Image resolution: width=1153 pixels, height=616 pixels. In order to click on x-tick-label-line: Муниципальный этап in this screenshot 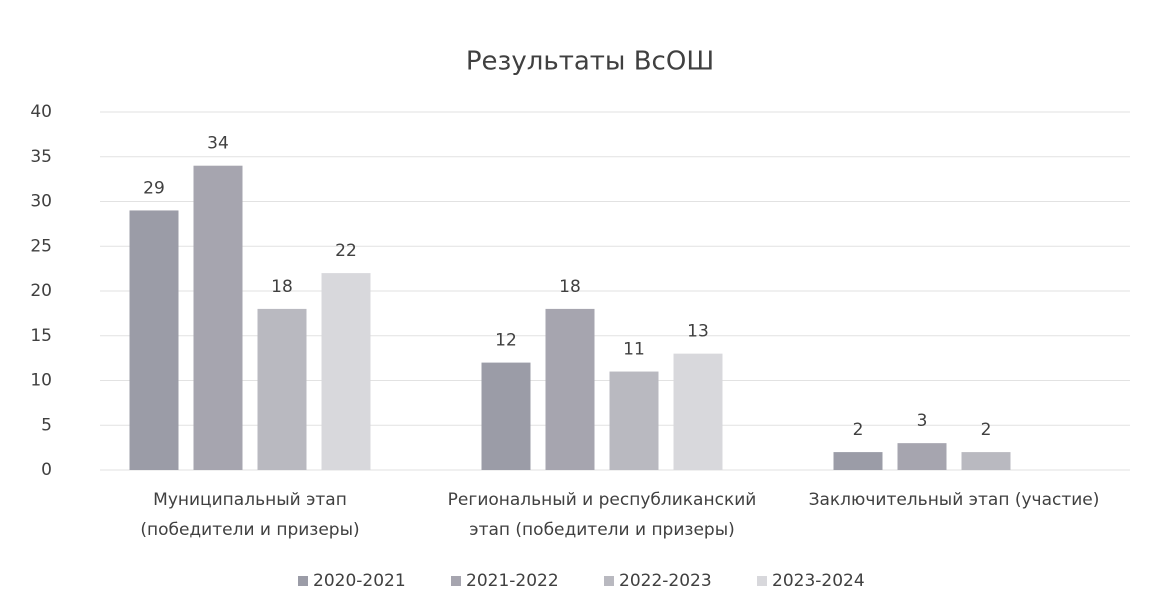, I will do `click(250, 500)`.